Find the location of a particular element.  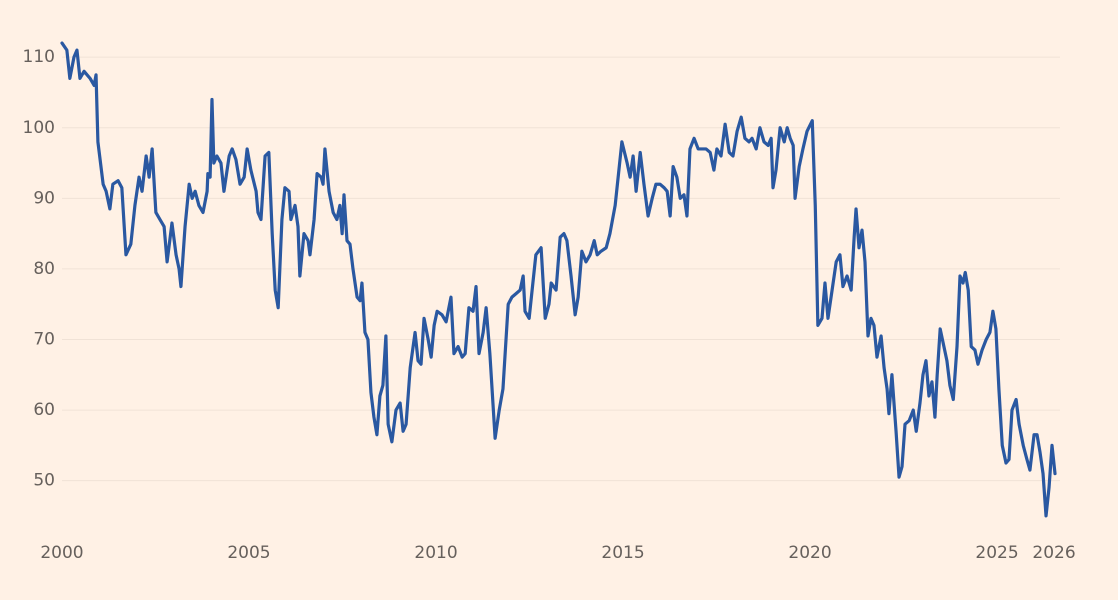

y-tick-label: 90 is located at coordinates (44, 198).